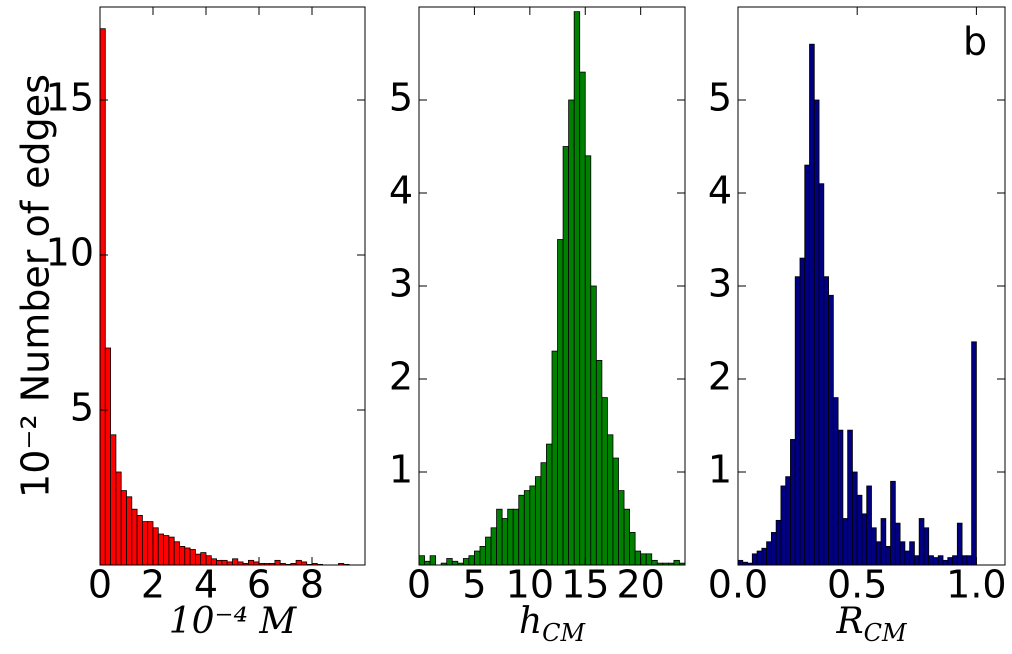  I want to click on x-axis-label-main: 10⁻⁴ M, so click(233, 621).